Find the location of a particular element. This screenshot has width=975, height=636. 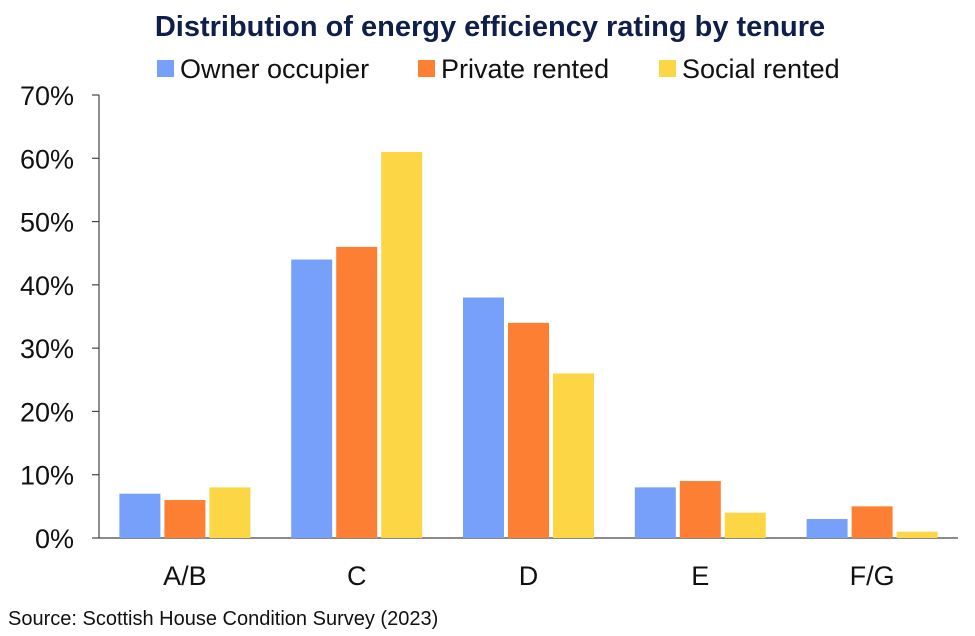

bar-owner-occupier-d is located at coordinates (483, 417).